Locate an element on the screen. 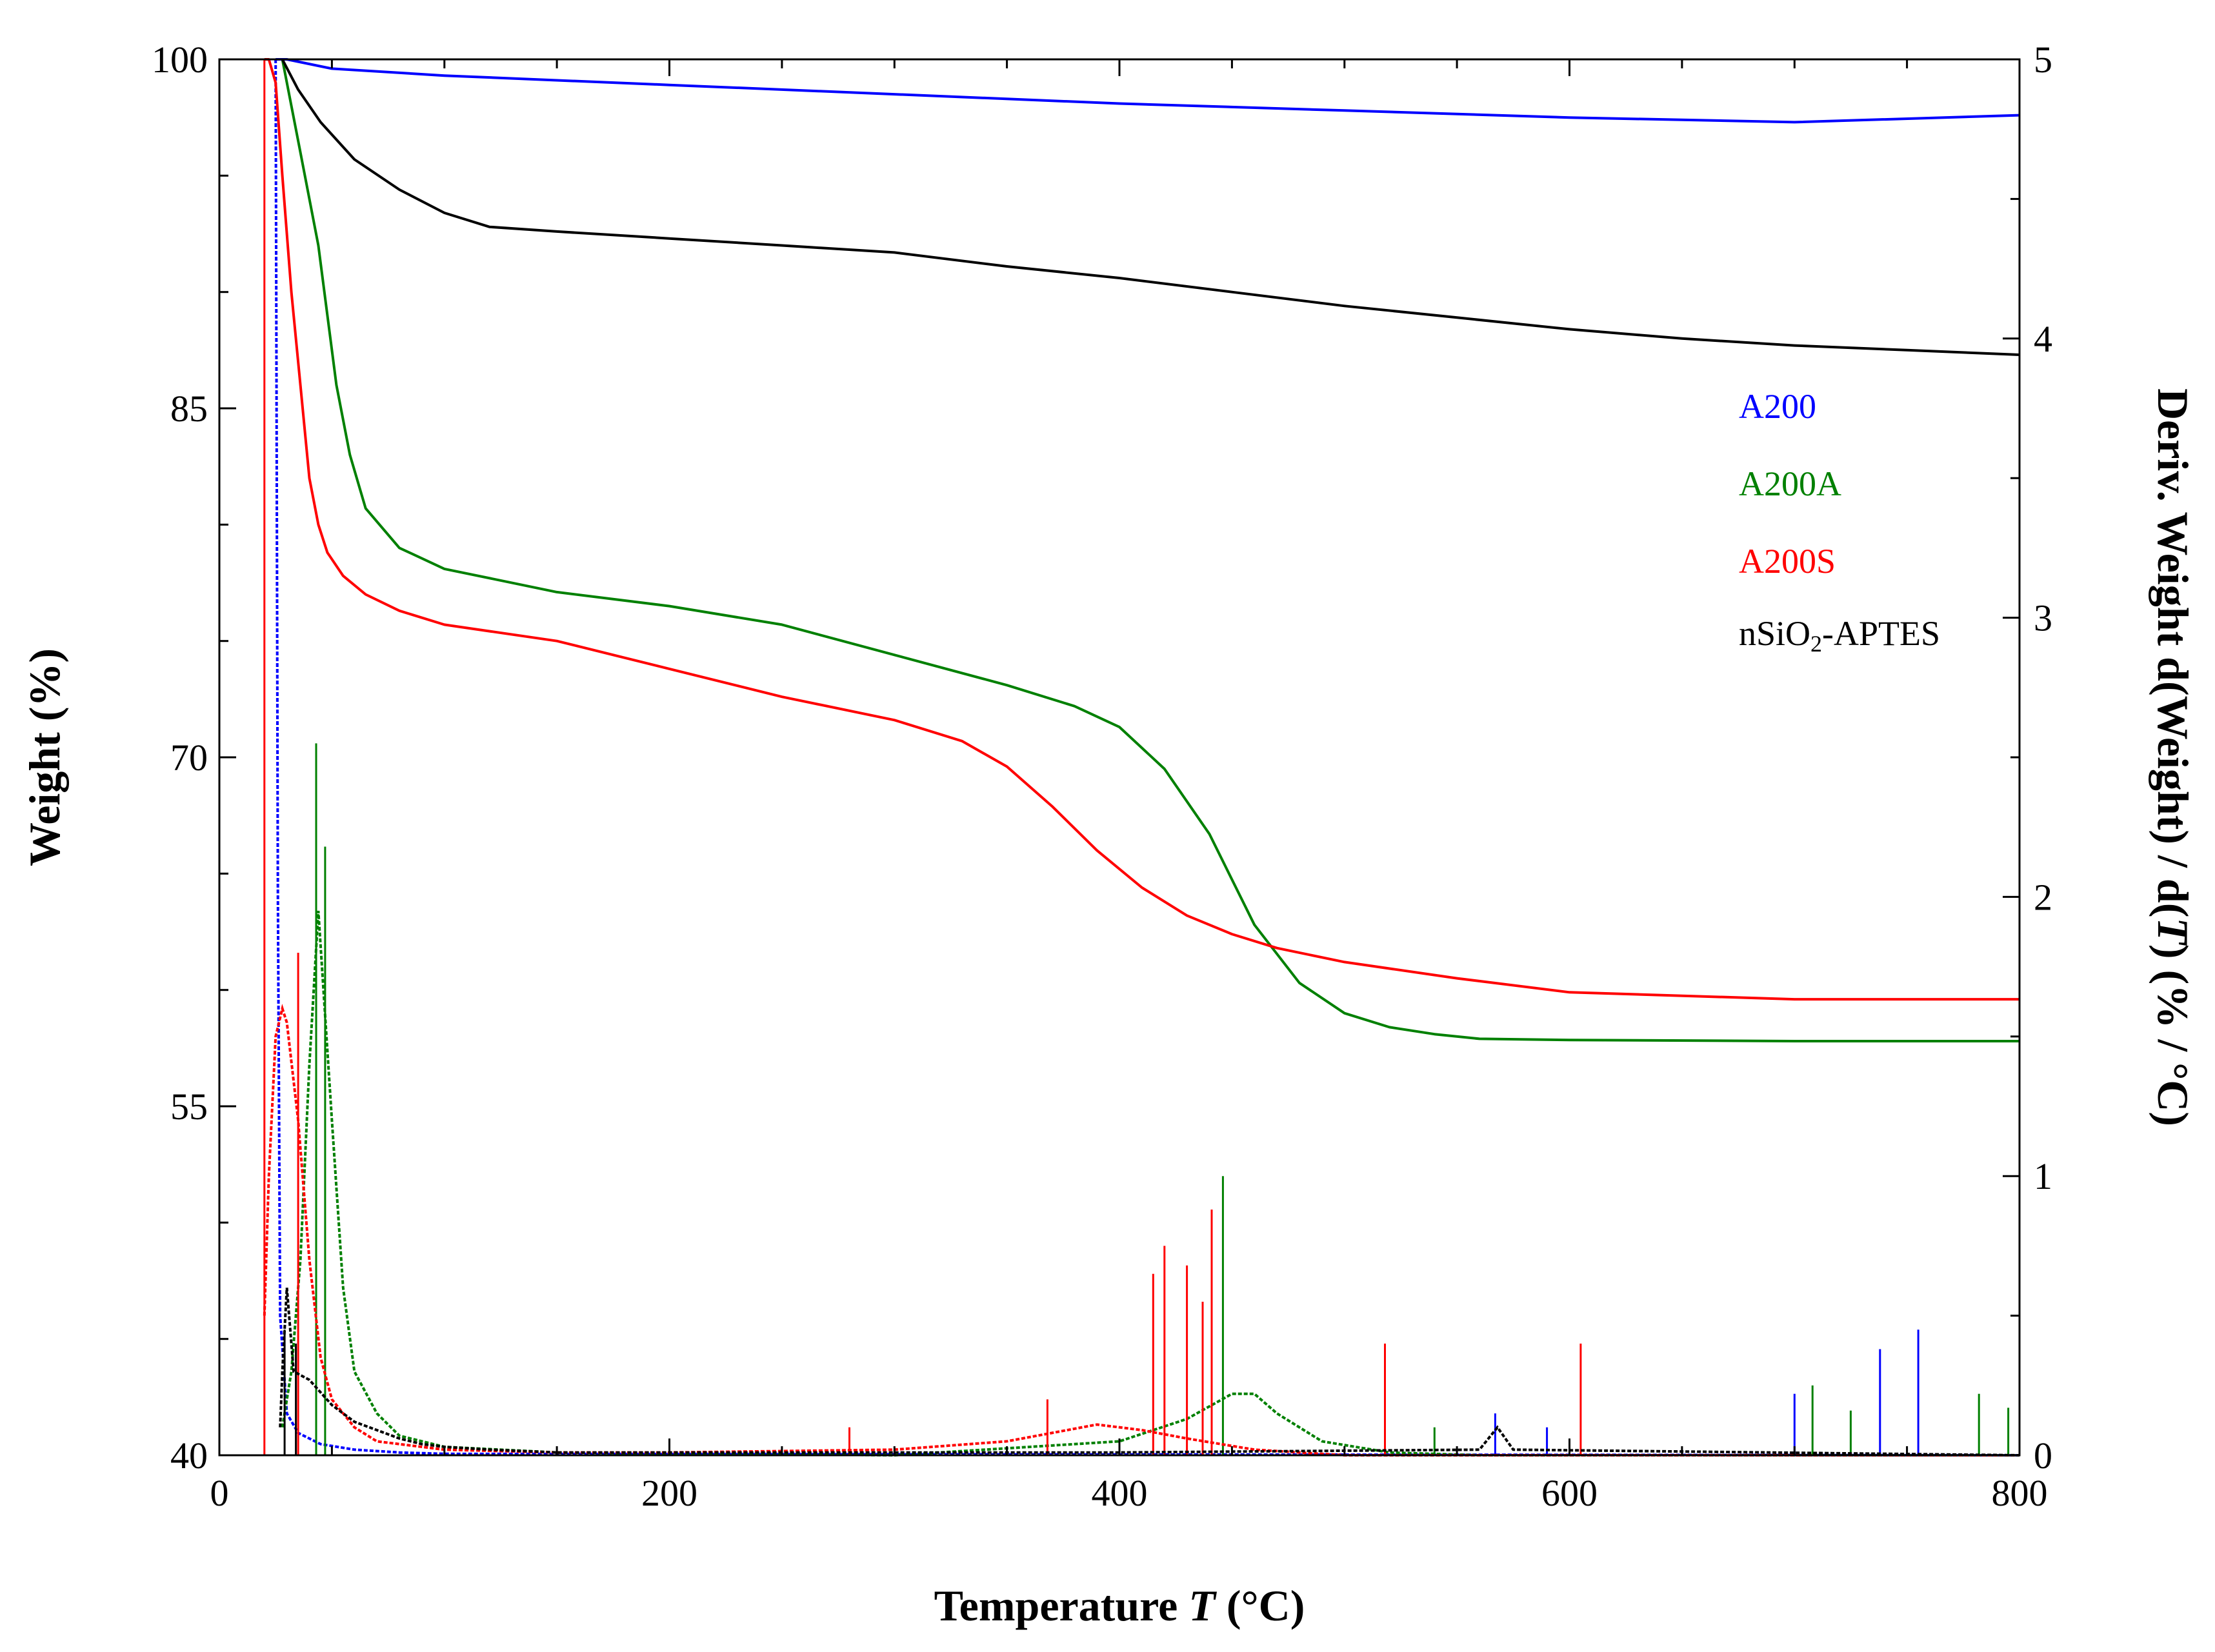 The width and height of the screenshot is (2215, 1652). x-axis-title: Temperature T (°C) is located at coordinates (1119, 1605).